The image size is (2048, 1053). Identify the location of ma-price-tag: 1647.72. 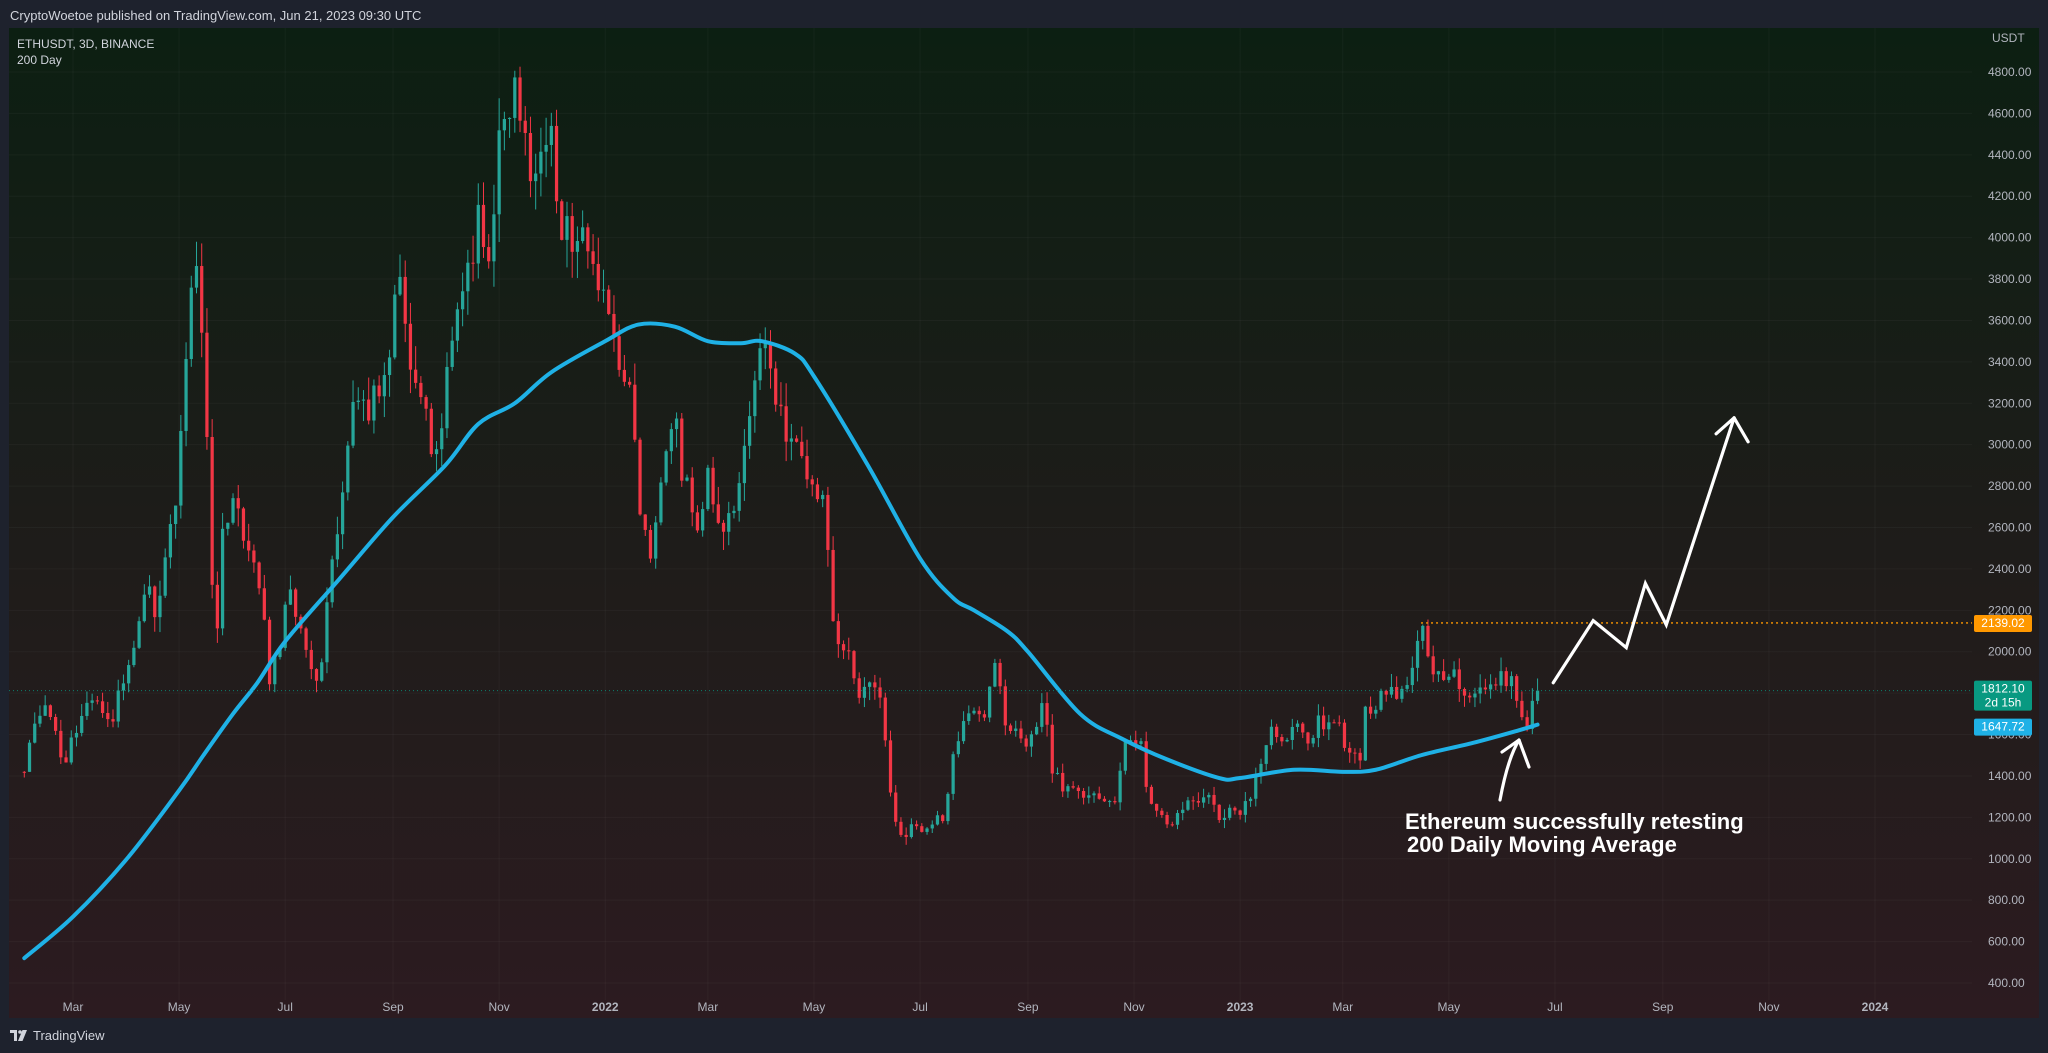
(2003, 727).